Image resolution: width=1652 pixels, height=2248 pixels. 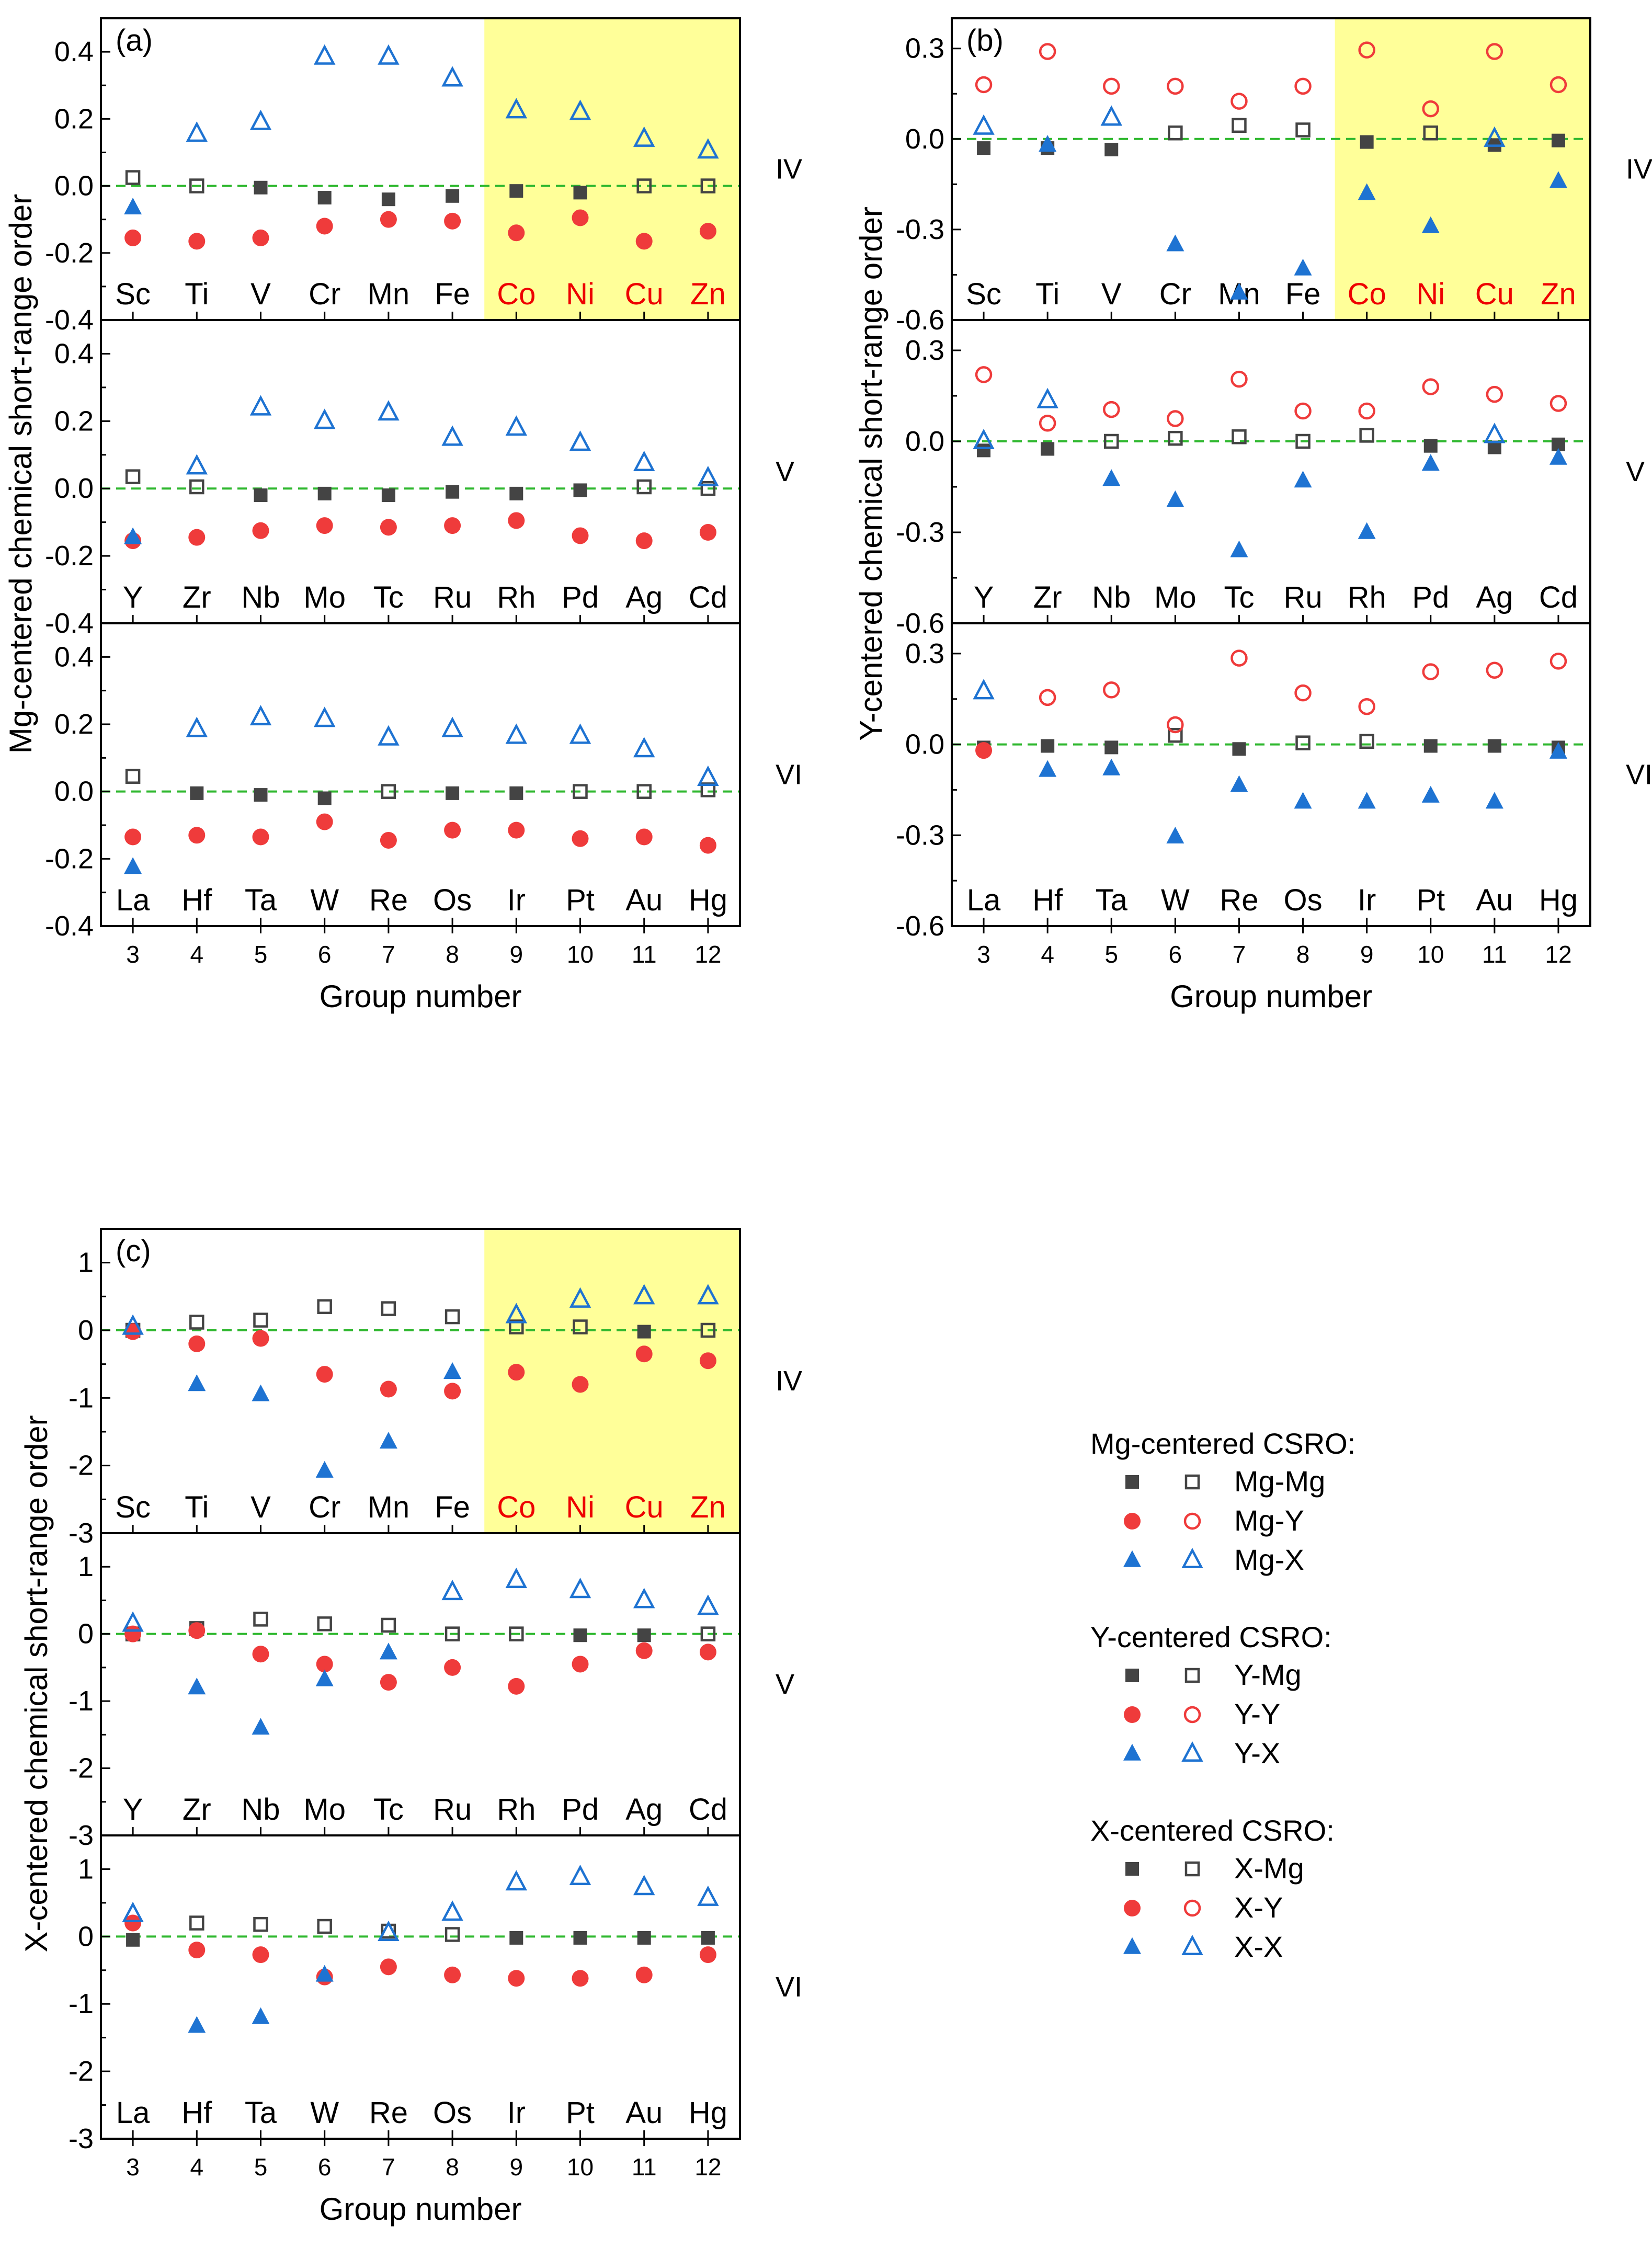 What do you see at coordinates (389, 294) in the screenshot?
I see `element-label: Mn` at bounding box center [389, 294].